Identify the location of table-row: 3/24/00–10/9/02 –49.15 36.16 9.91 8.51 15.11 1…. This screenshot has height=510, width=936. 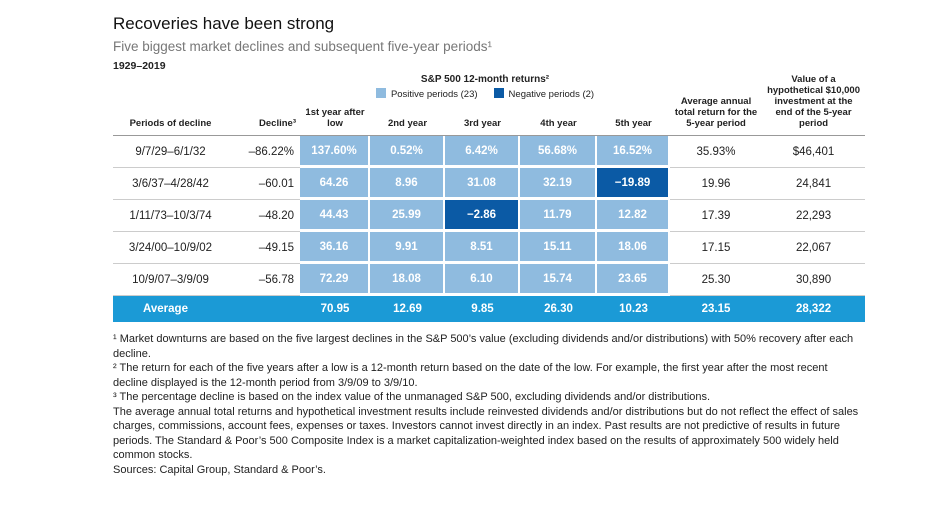
(489, 248).